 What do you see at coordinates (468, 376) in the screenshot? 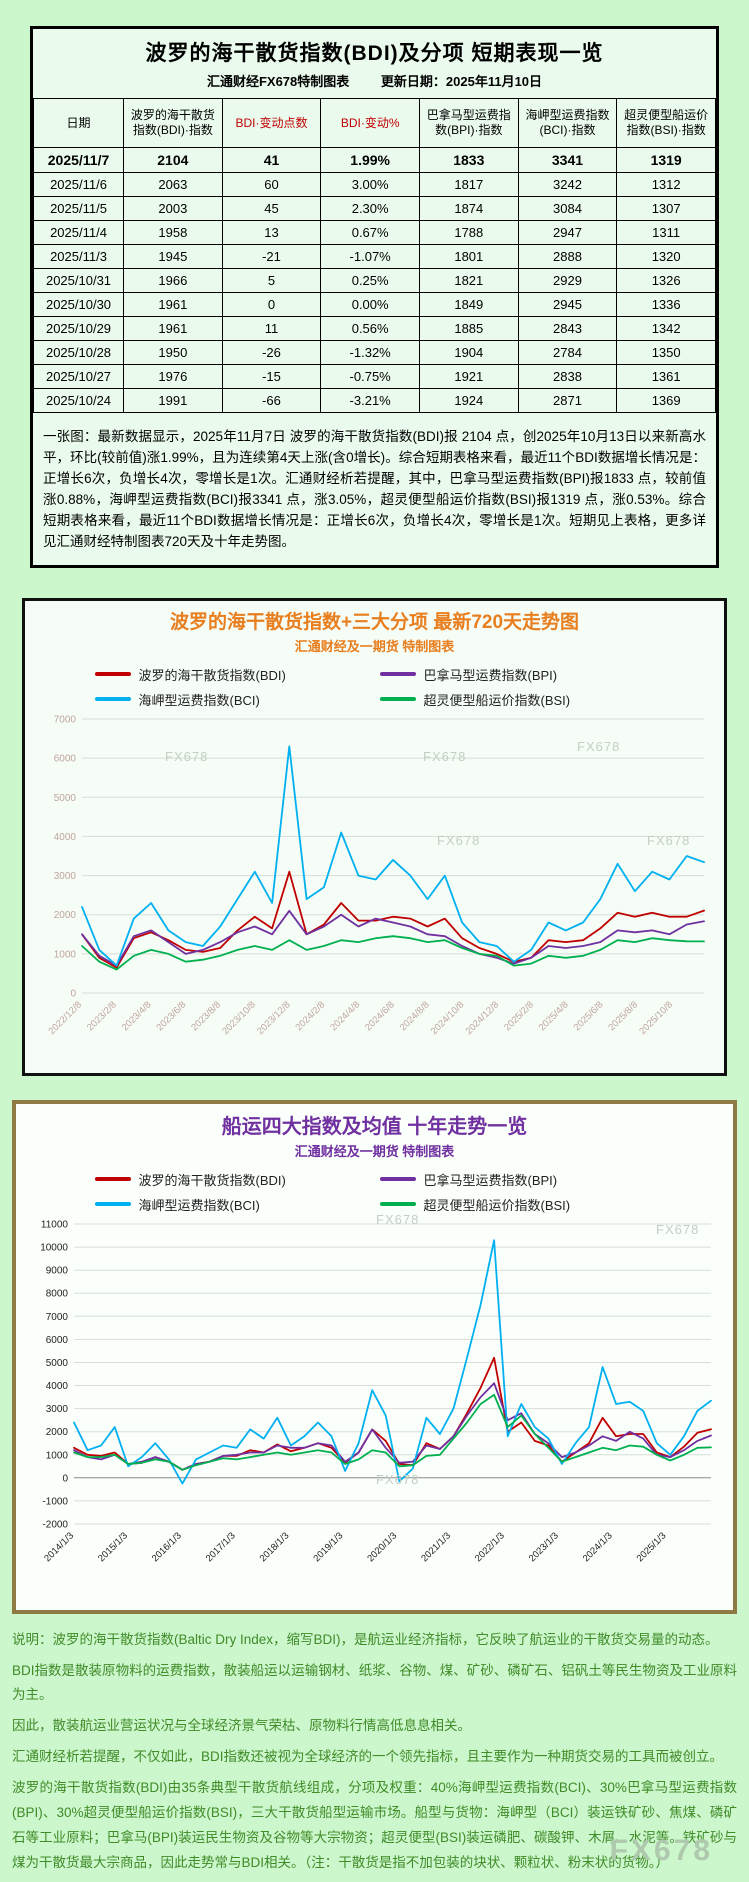
I see `table-cell: 1921` at bounding box center [468, 376].